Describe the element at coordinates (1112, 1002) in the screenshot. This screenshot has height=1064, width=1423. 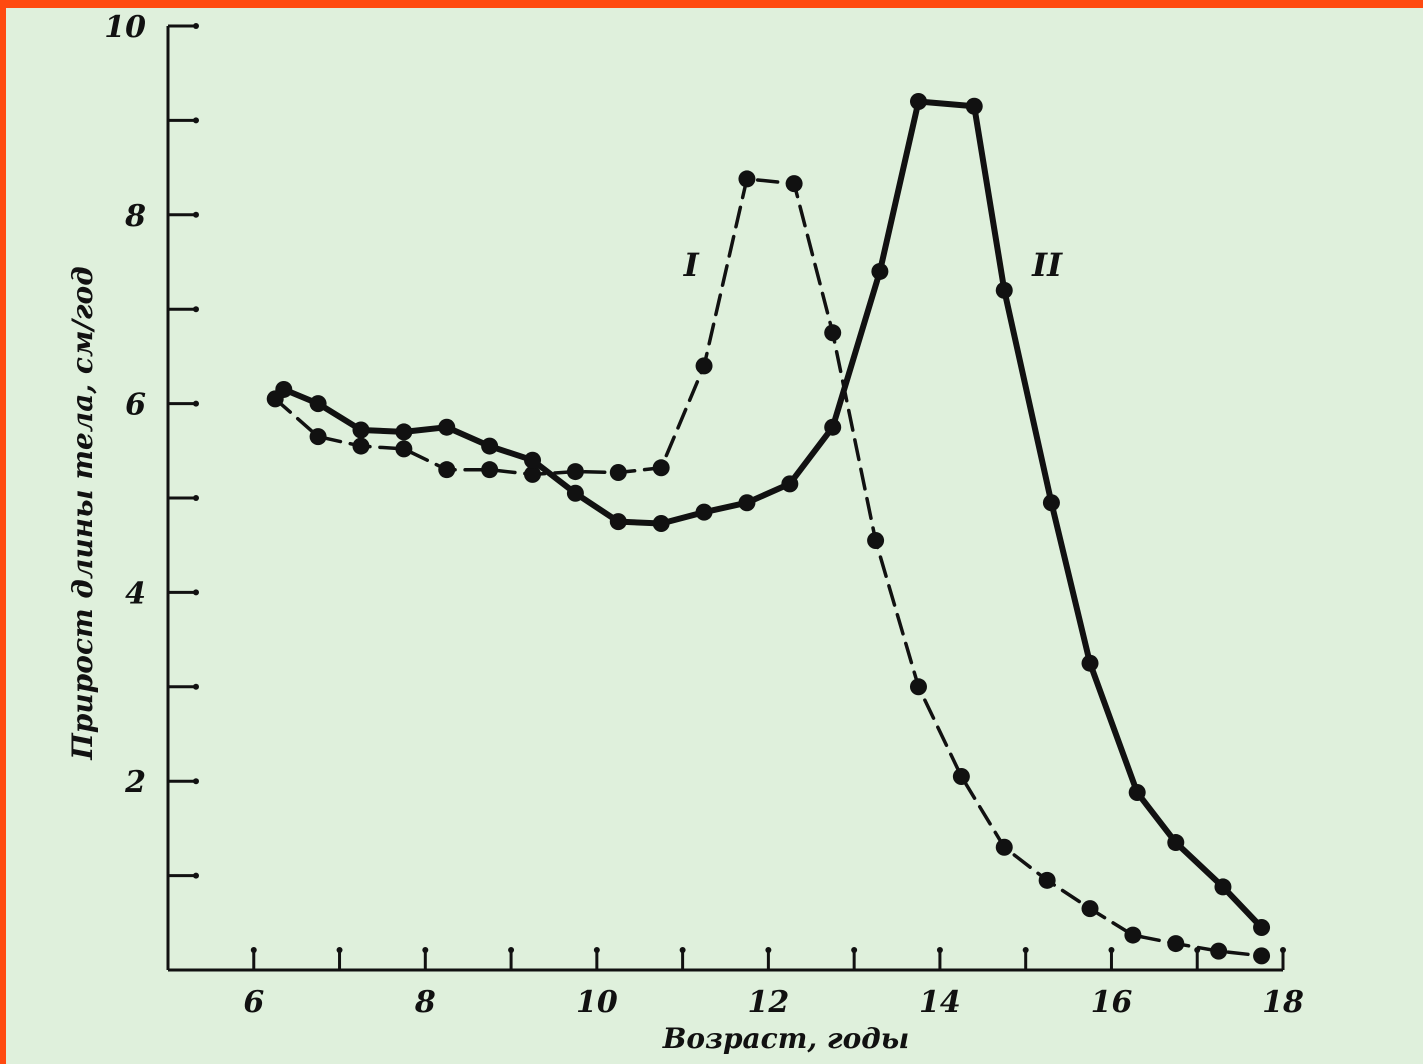
I see `x-tick-label: 16` at that location.